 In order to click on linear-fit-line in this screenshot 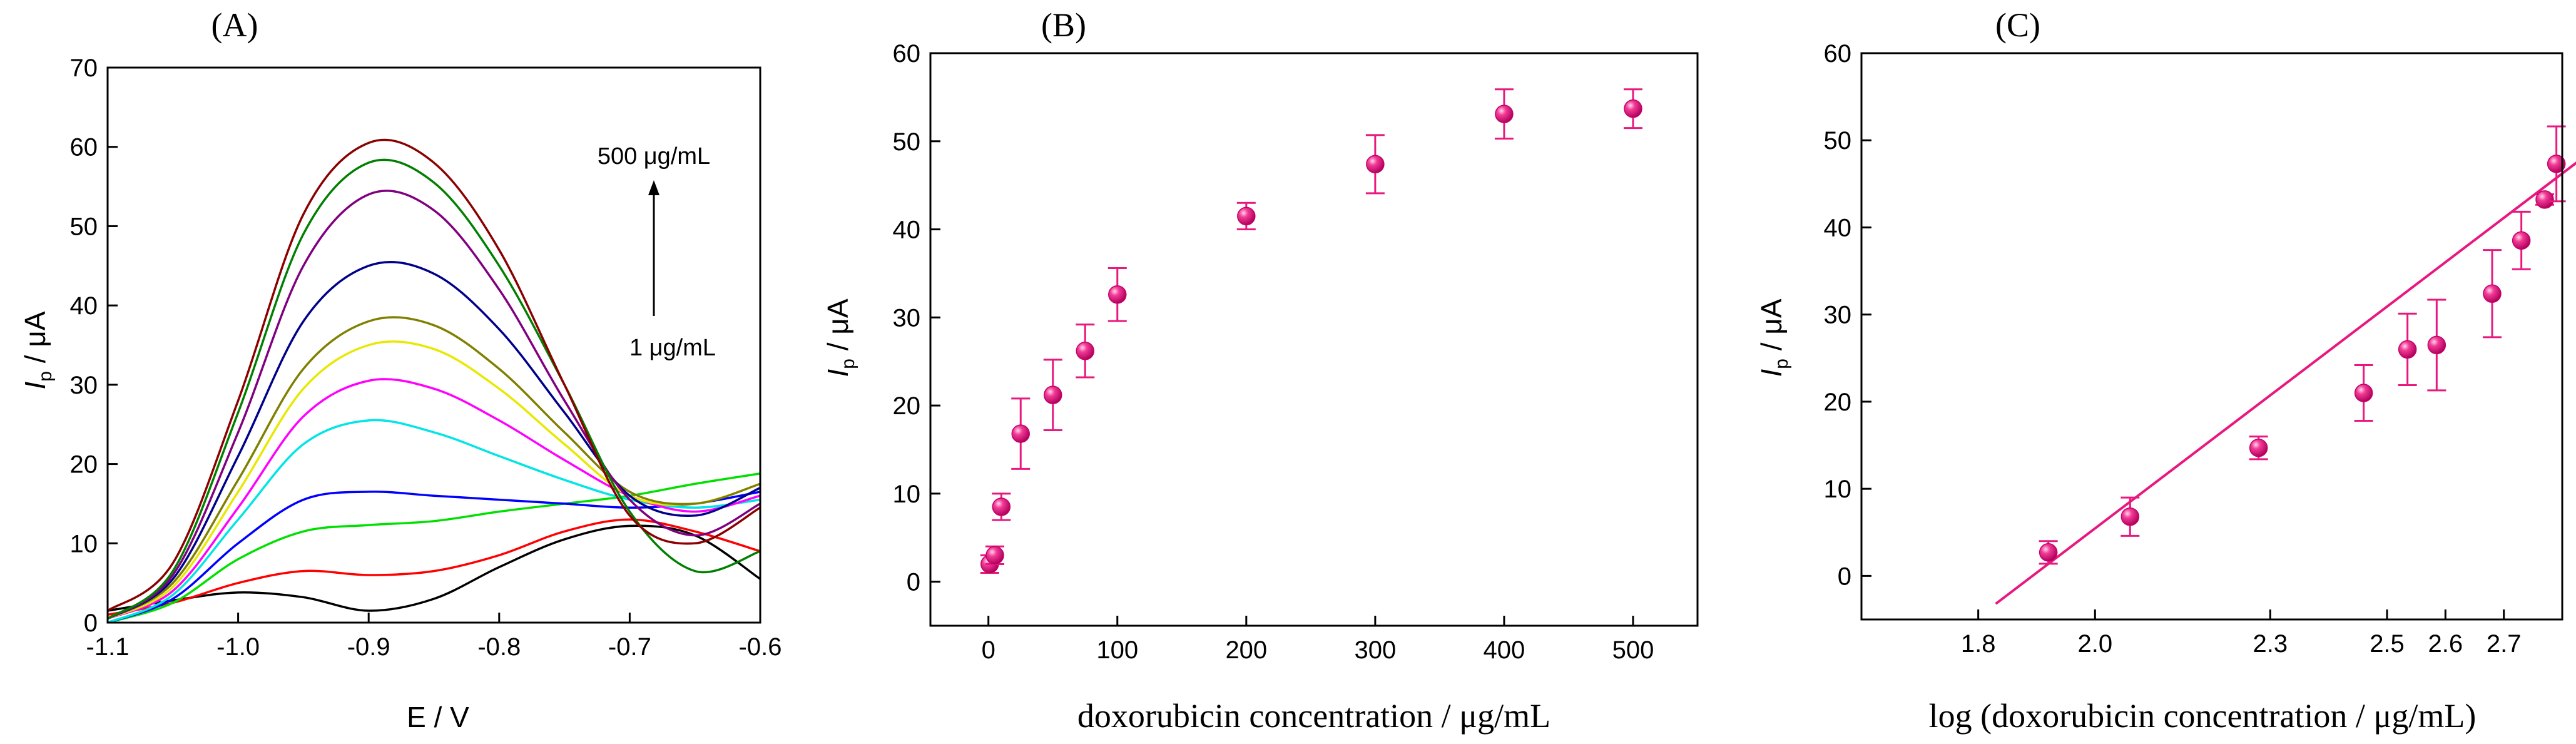, I will do `click(2285, 383)`.